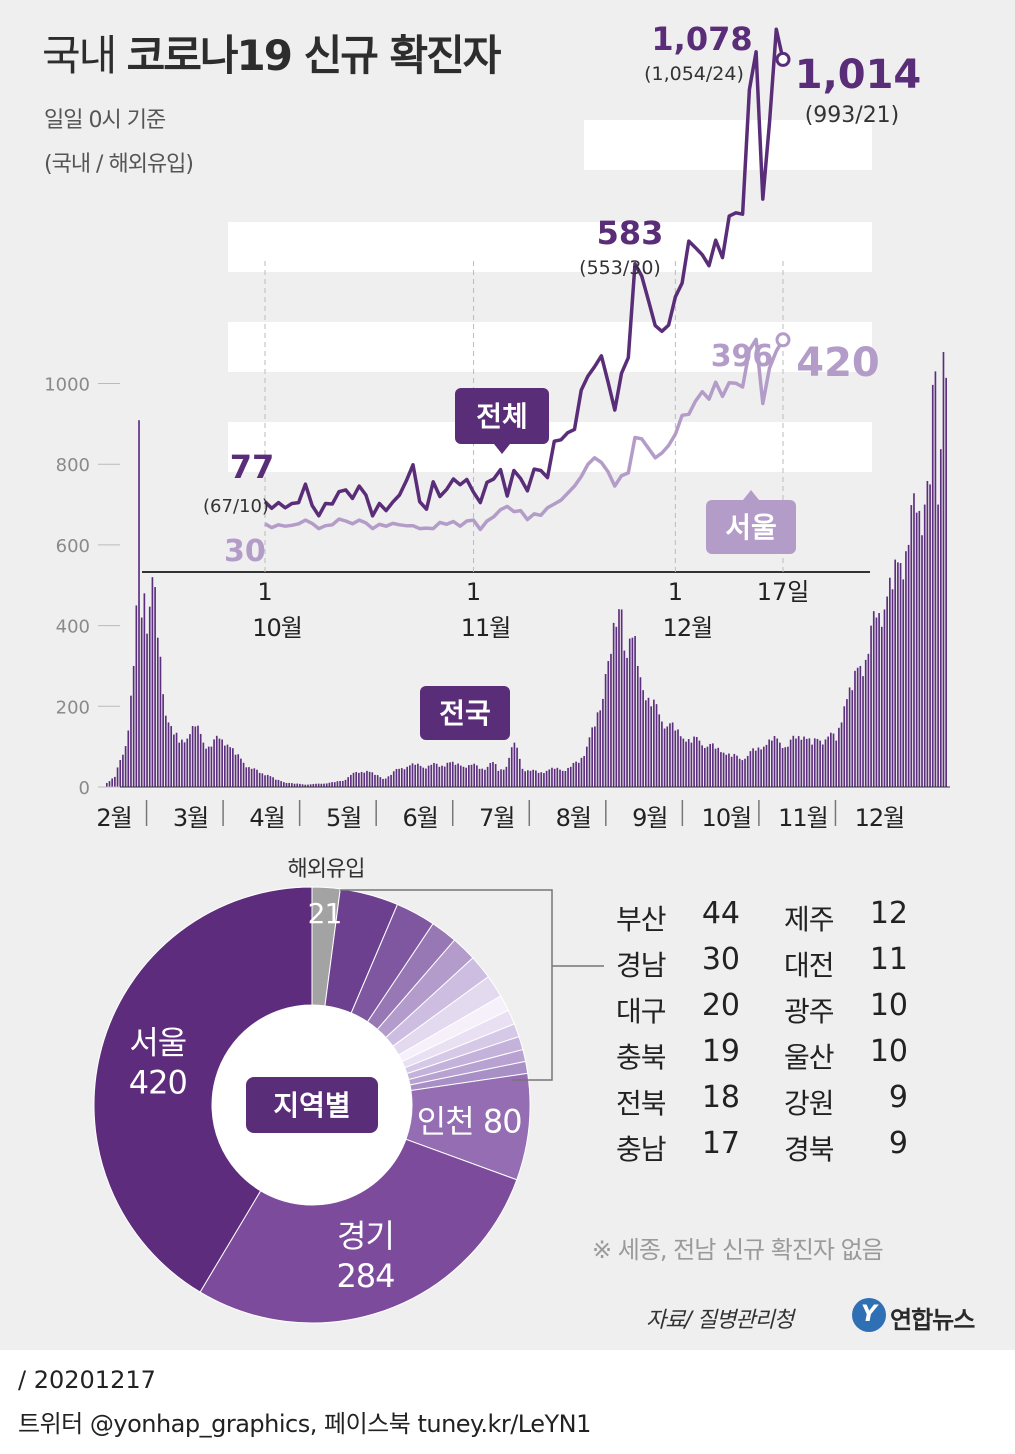 Image resolution: width=1015 pixels, height=1454 pixels. Describe the element at coordinates (809, 1011) in the screenshot. I see `region-name-8: 광주` at that location.